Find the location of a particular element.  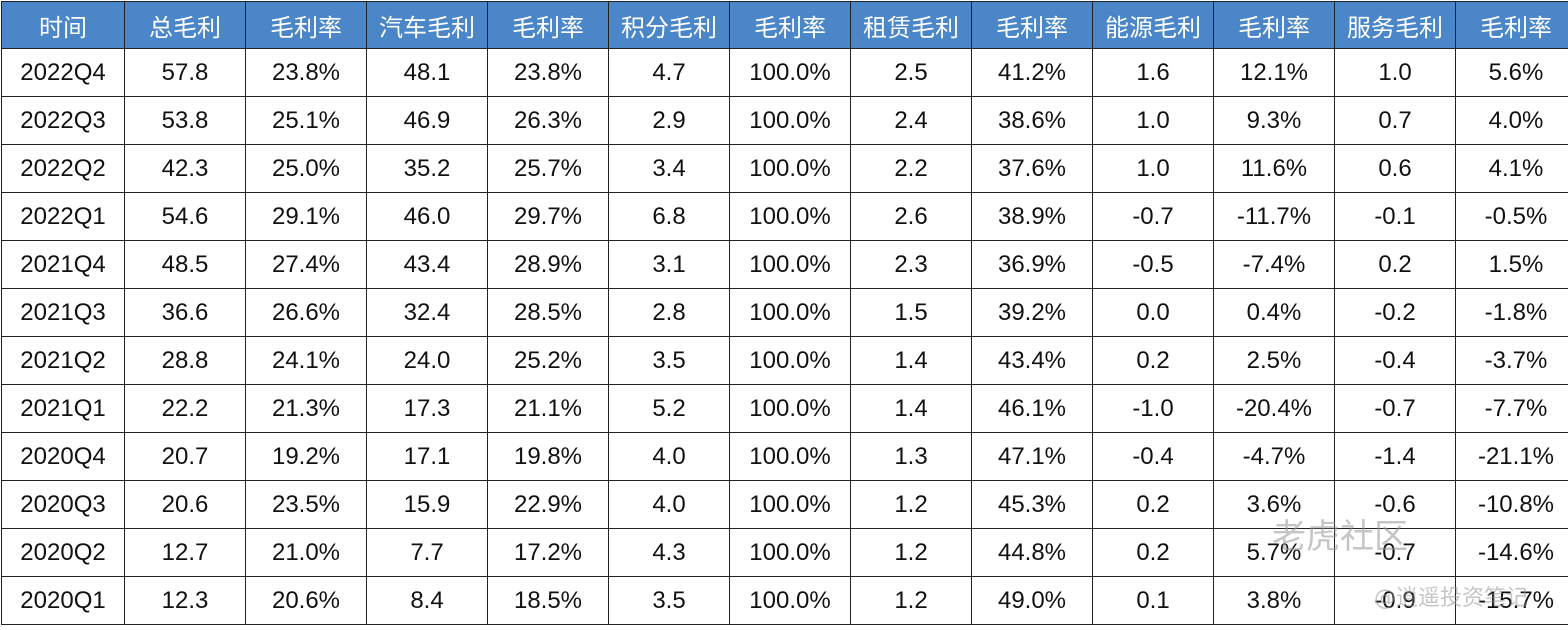

table-cell: 42.3 is located at coordinates (185, 168).